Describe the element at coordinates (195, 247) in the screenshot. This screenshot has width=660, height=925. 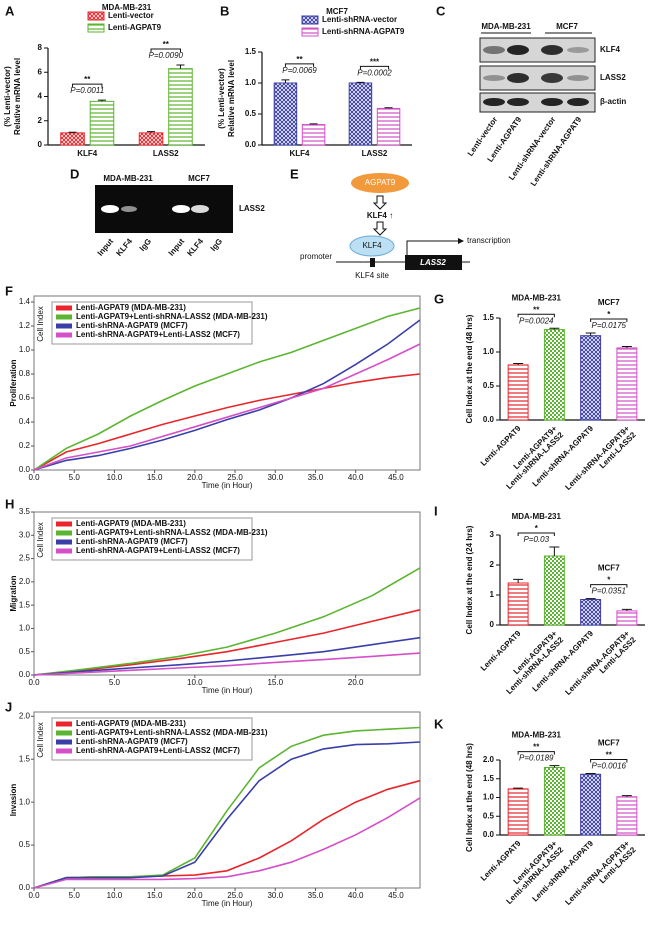
I see `lane-label: KLF4` at that location.